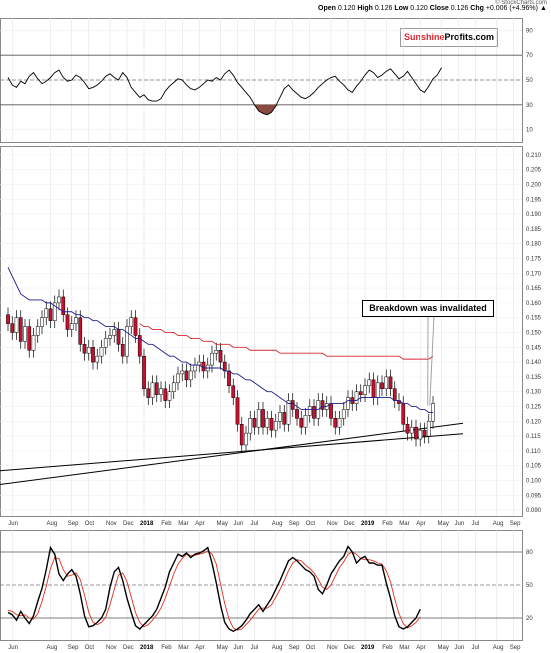  What do you see at coordinates (534, 319) in the screenshot?
I see `price-tick-label: 0.155` at bounding box center [534, 319].